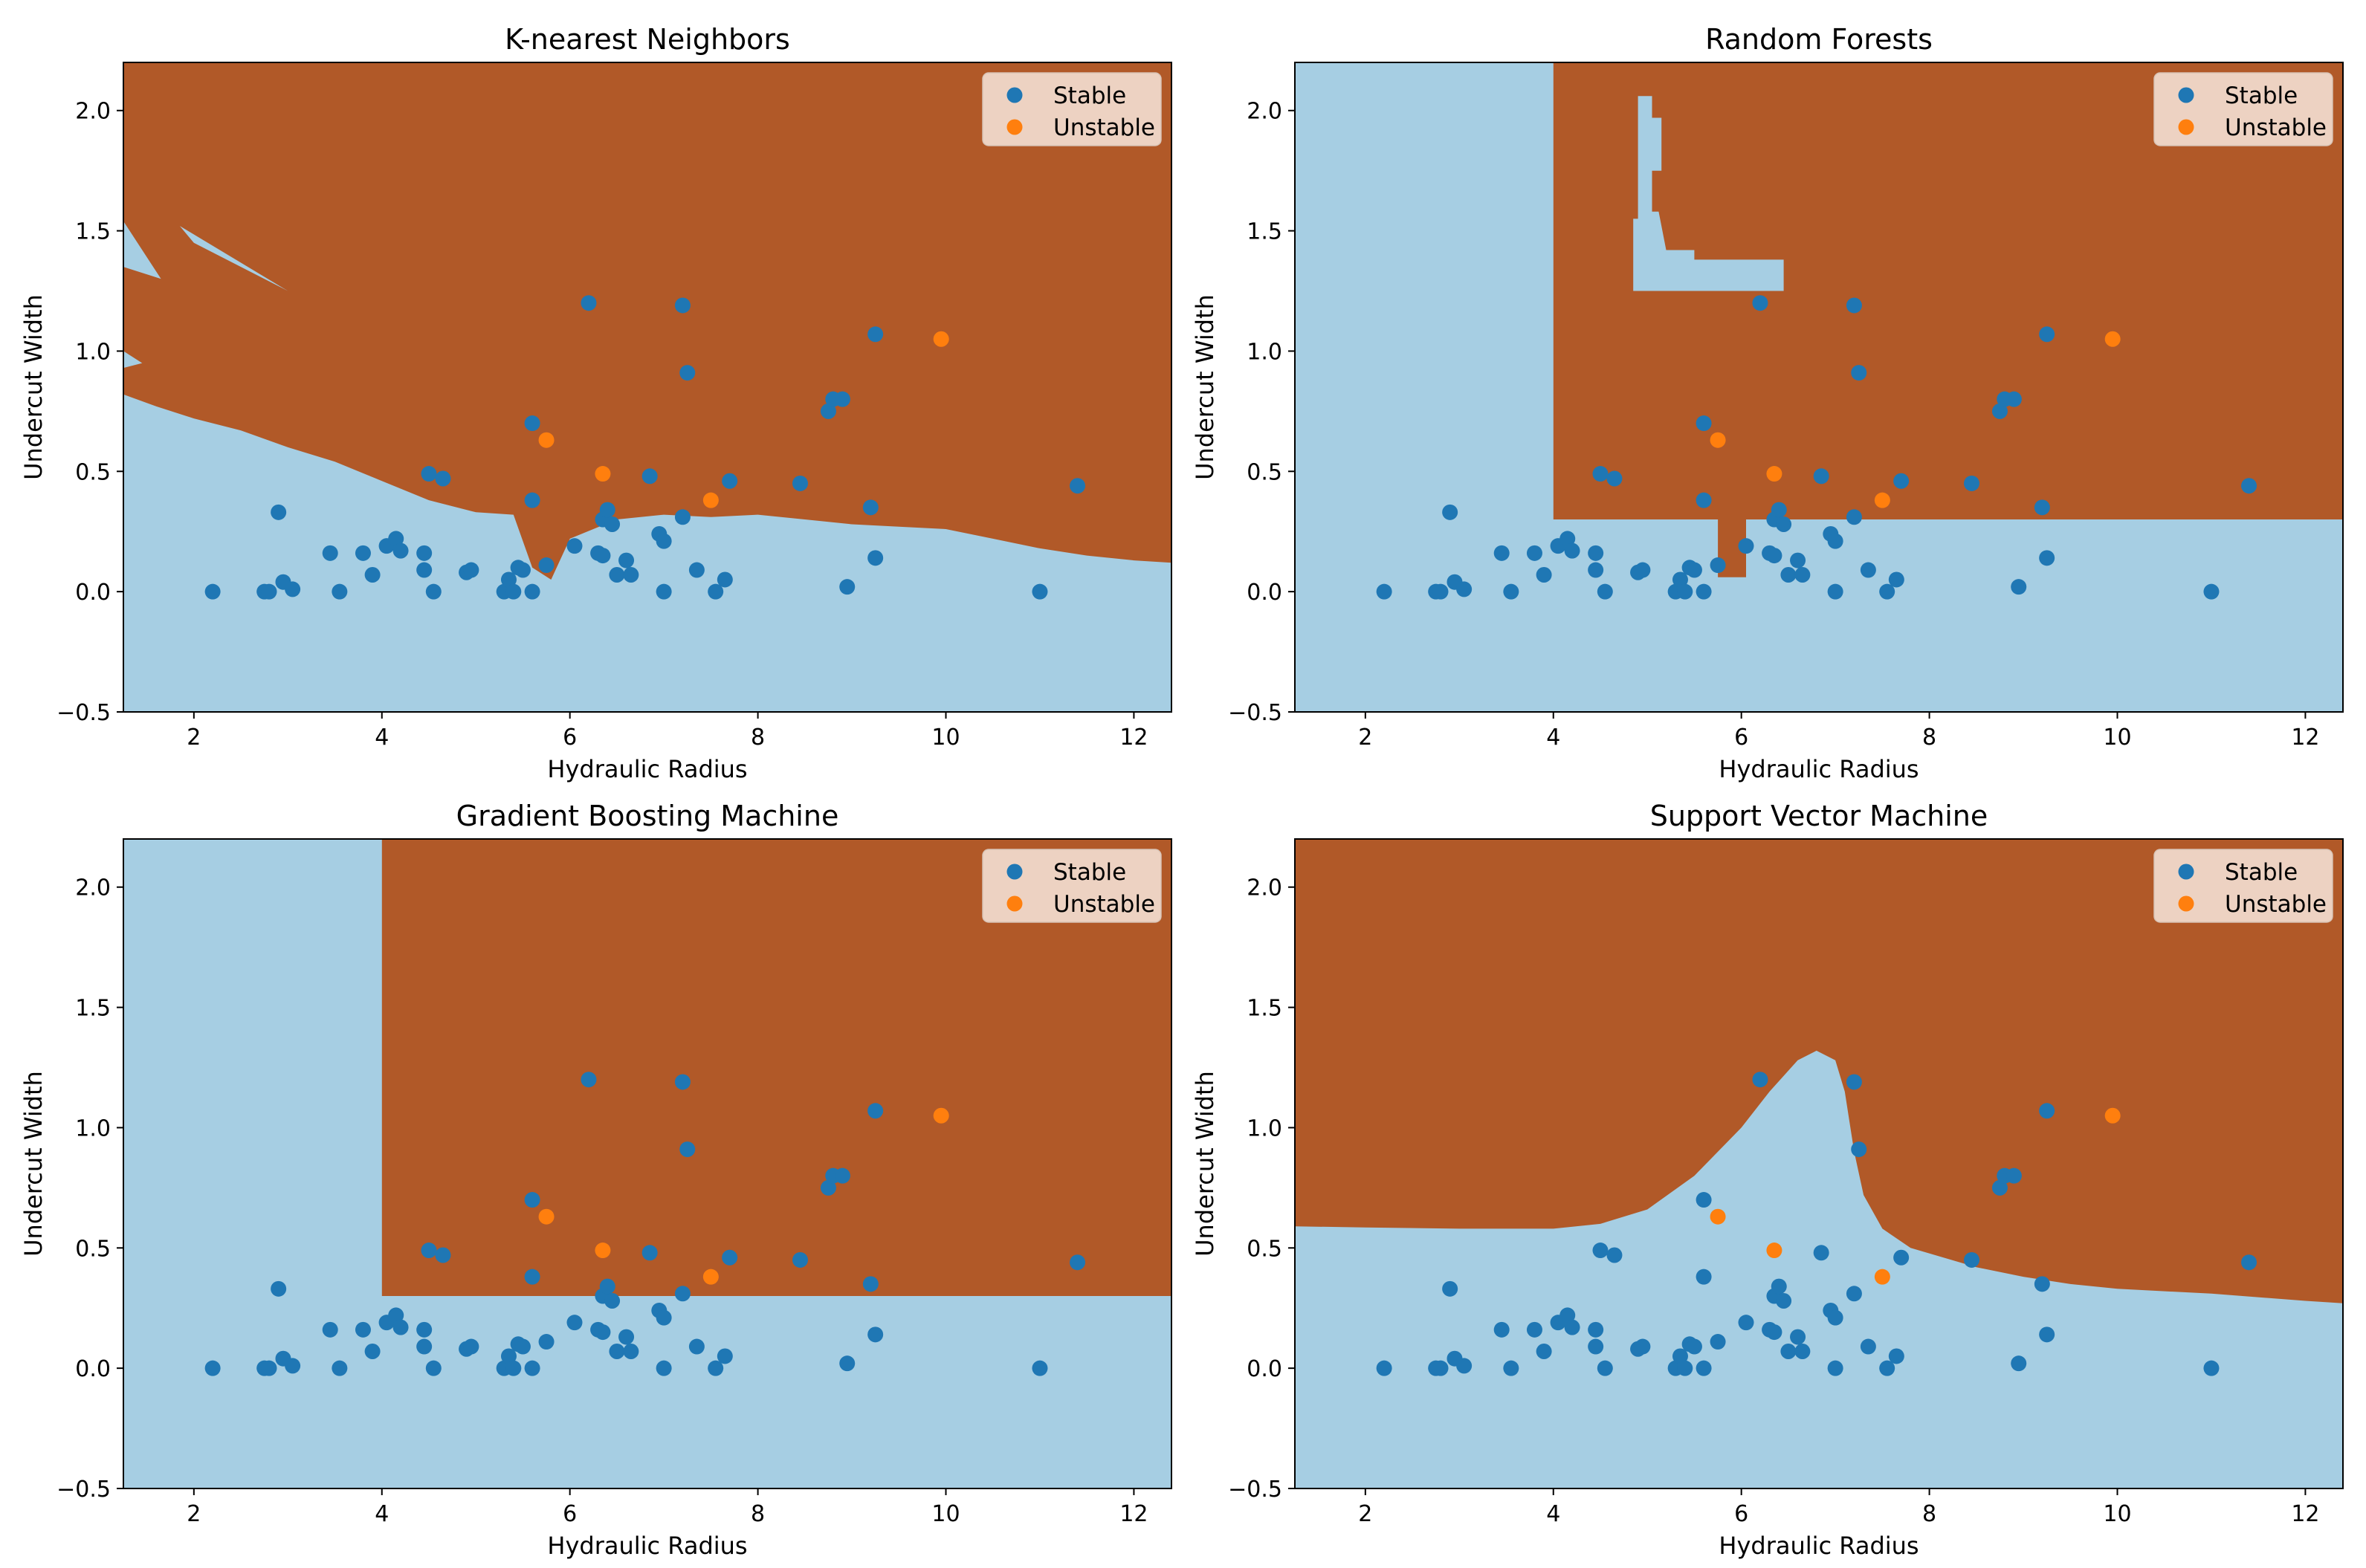 This screenshot has width=2366, height=1568. What do you see at coordinates (1089, 95) in the screenshot?
I see `legend-stable-label: Stable` at bounding box center [1089, 95].